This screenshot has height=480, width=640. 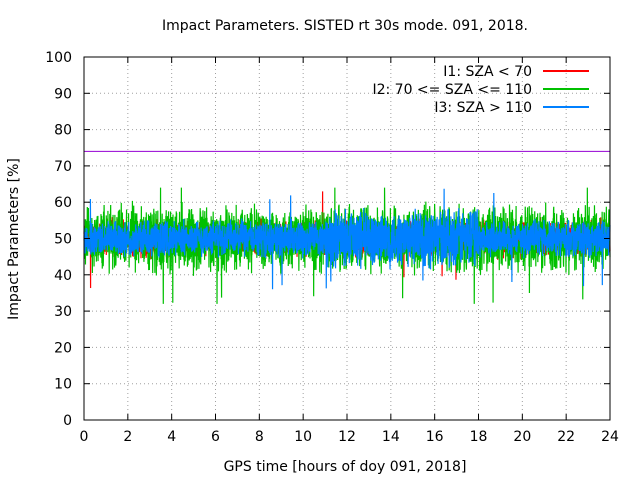 I want to click on y-tick-label: 70, so click(x=63, y=167).